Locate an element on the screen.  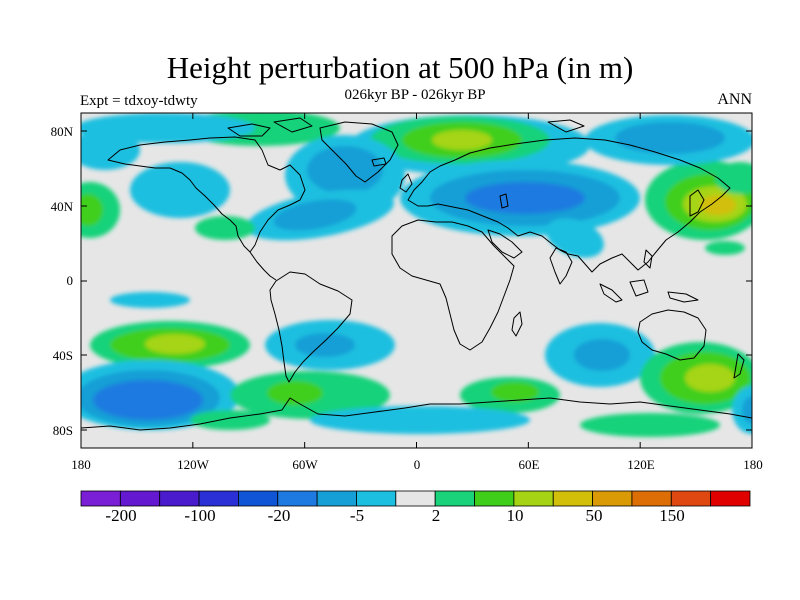
coast-philippines is located at coordinates (648, 259).